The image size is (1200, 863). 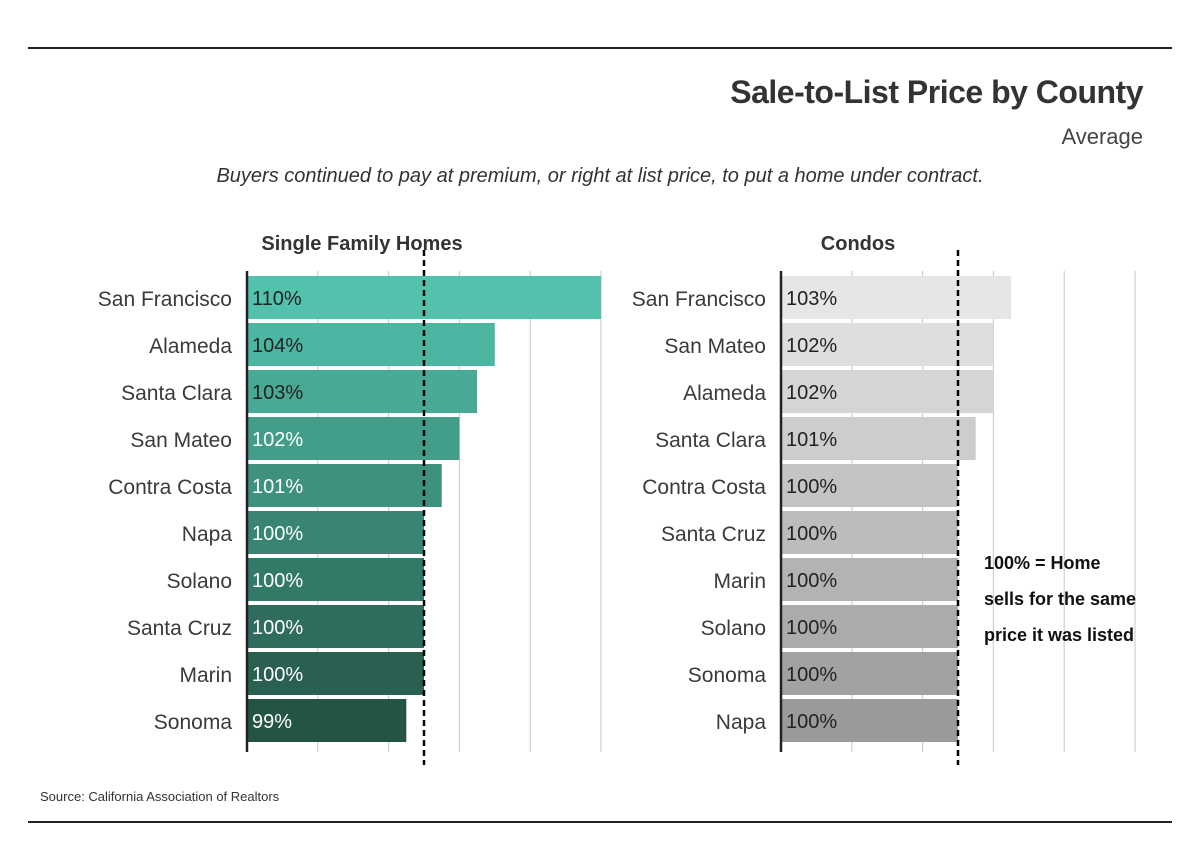 I want to click on condo-category-label: Marin, so click(x=739, y=581).